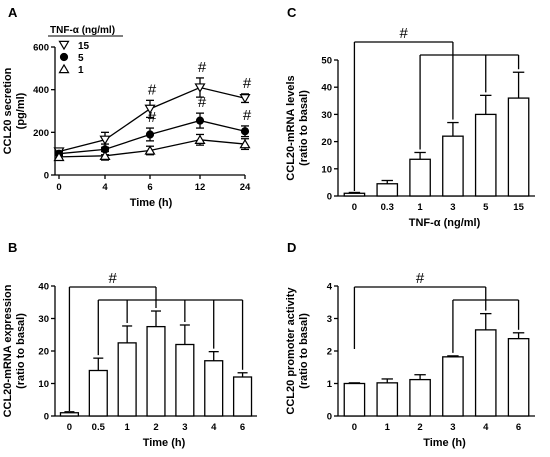 This screenshot has height=457, width=550. What do you see at coordinates (41, 48) in the screenshot?
I see `panel-a-y-tick-label: 600` at bounding box center [41, 48].